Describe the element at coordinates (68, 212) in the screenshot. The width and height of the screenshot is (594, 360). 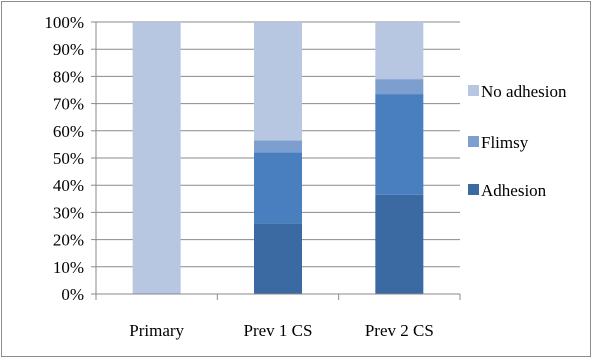
I see `y-tick-label: 30%` at that location.